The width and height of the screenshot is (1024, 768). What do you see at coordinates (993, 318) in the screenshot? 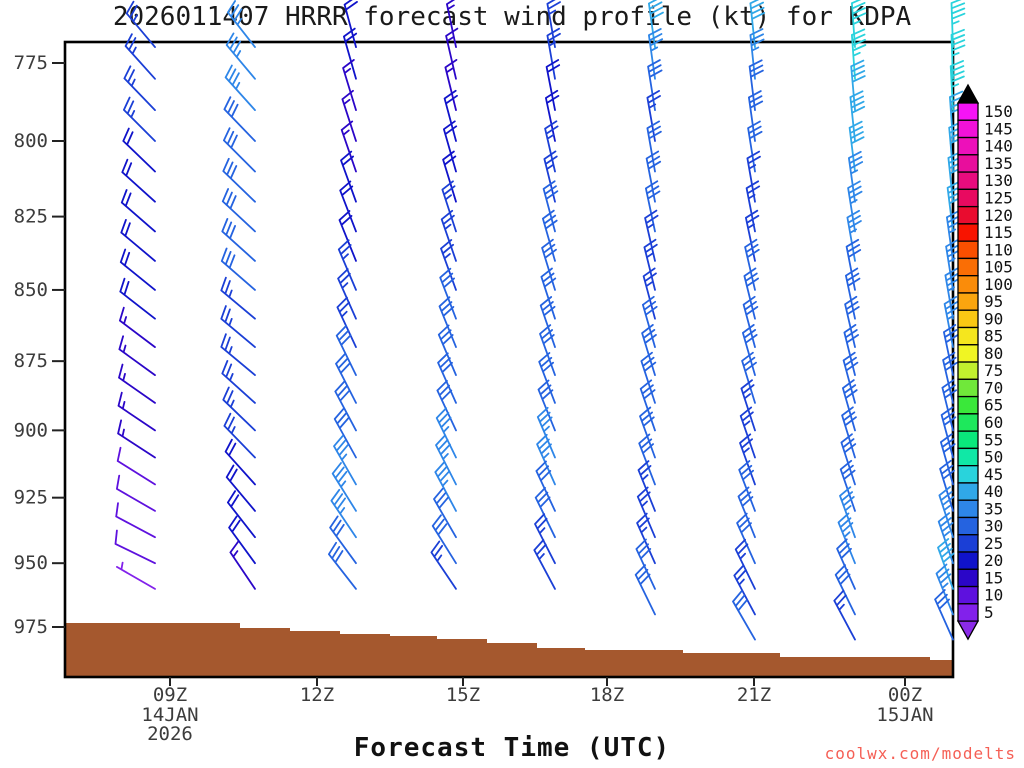
I see `colorbar-label: 90` at bounding box center [993, 318].